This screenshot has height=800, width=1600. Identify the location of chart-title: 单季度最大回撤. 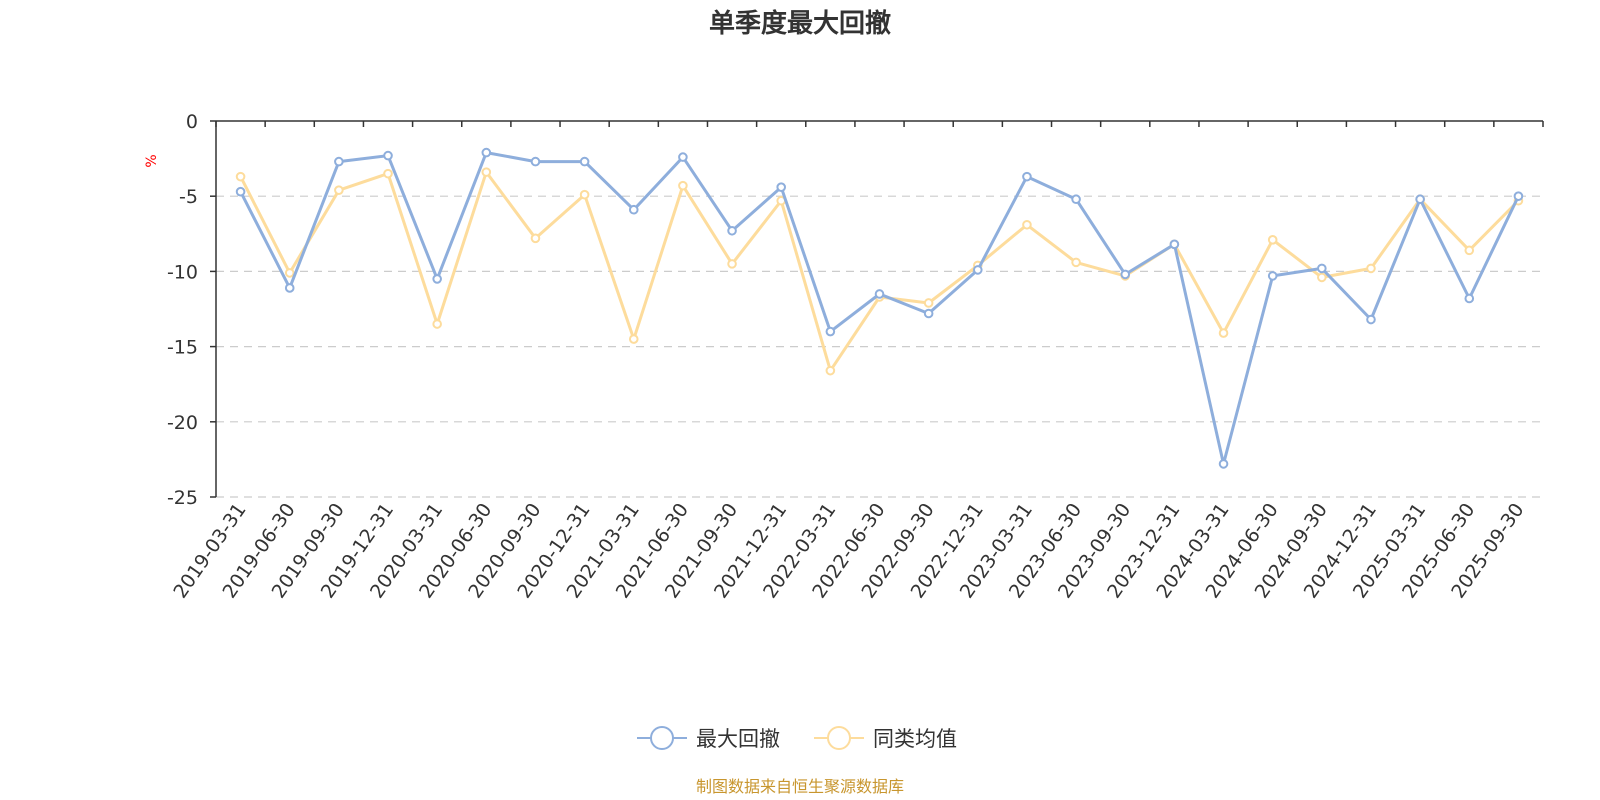
(800, 23).